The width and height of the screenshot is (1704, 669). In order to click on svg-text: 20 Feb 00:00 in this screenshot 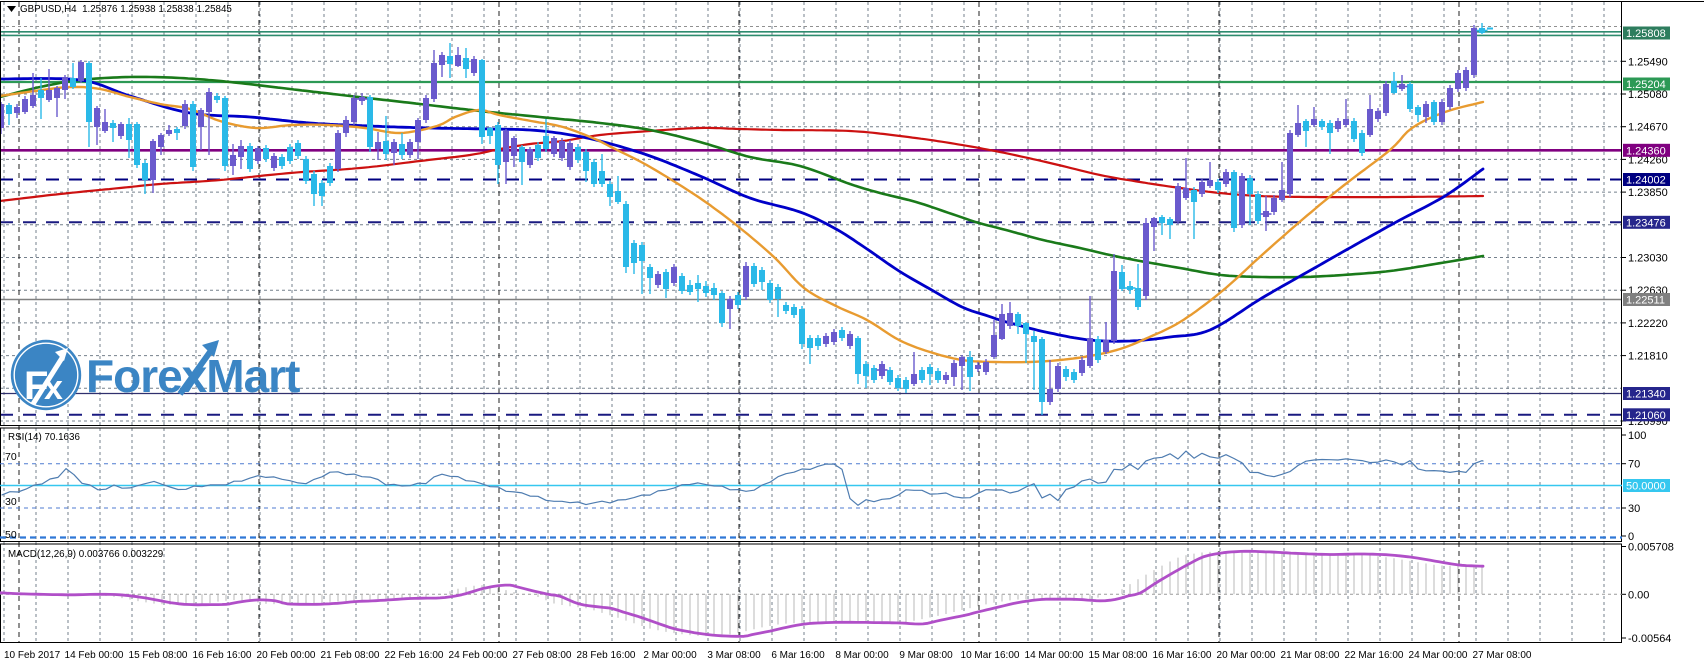, I will do `click(286, 655)`.